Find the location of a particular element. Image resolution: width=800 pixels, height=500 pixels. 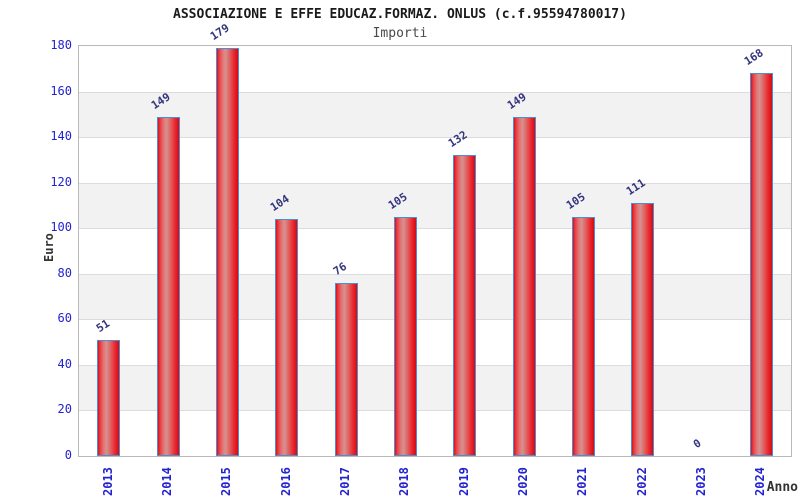

x-tick-label: 2020 is located at coordinates (523, 481).